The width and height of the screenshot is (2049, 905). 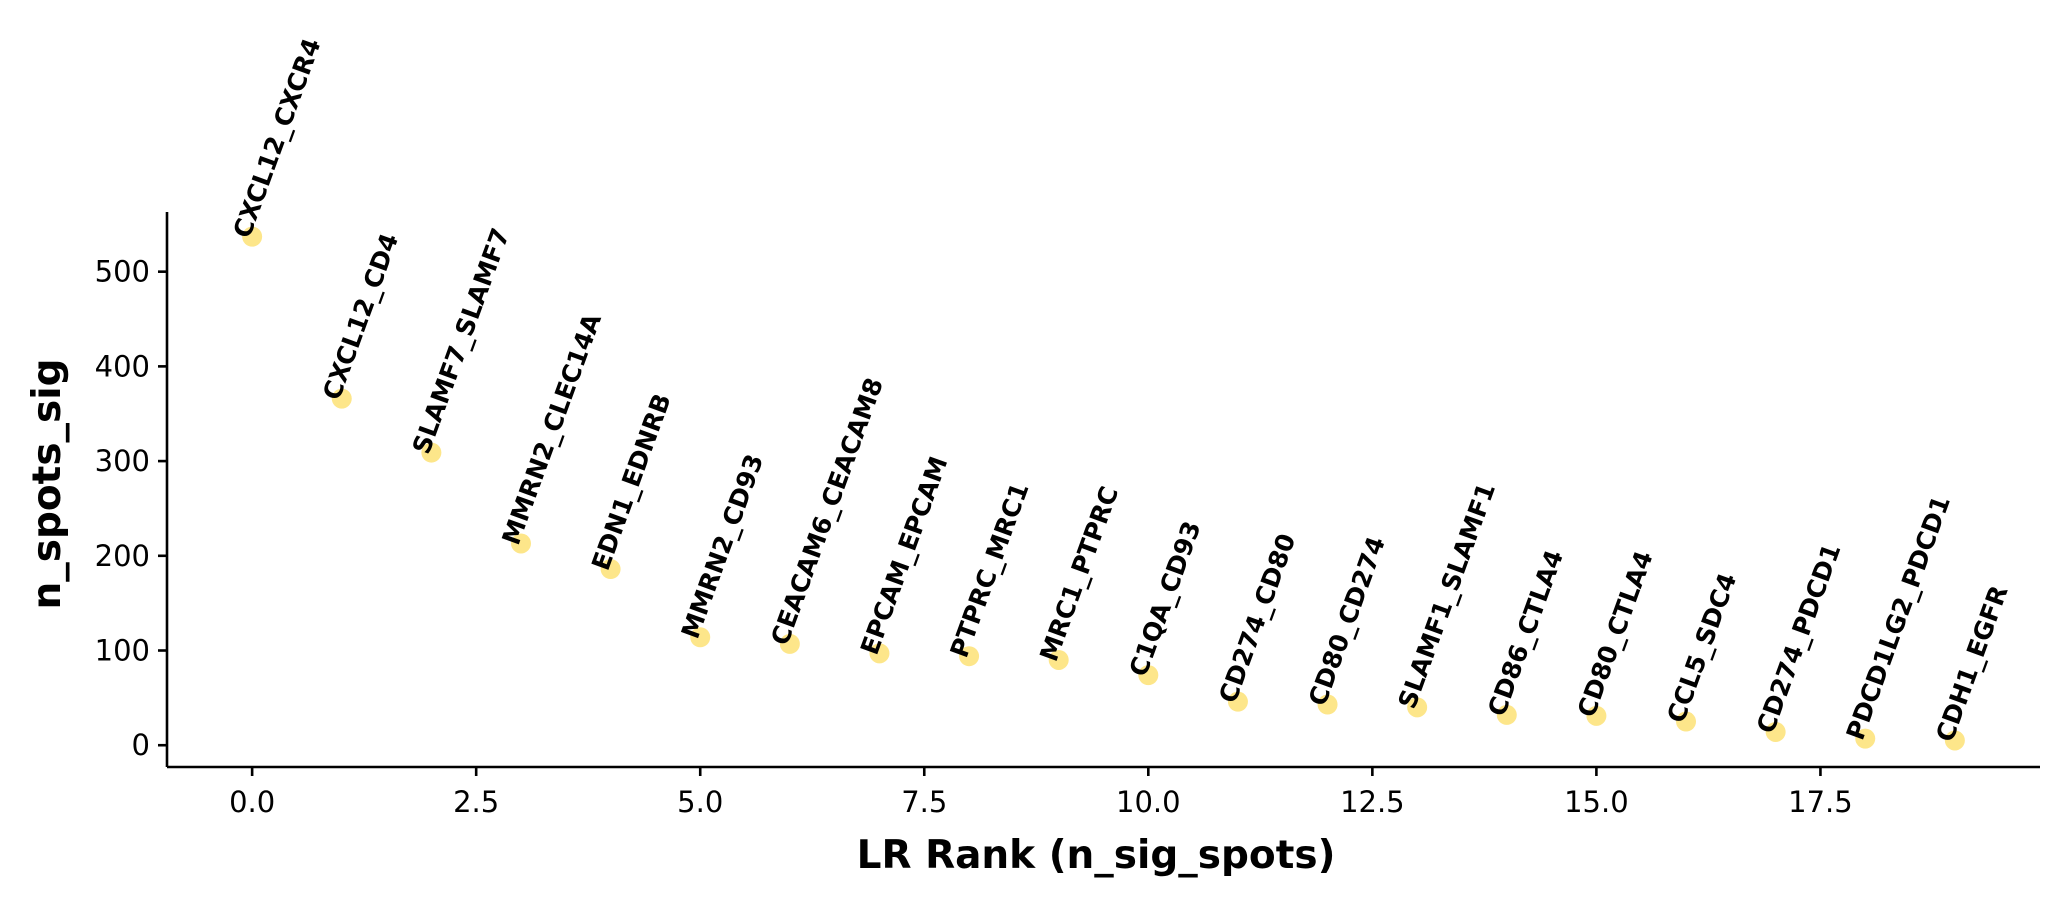 I want to click on point-label: EPCAM_EPCAM, so click(x=904, y=556).